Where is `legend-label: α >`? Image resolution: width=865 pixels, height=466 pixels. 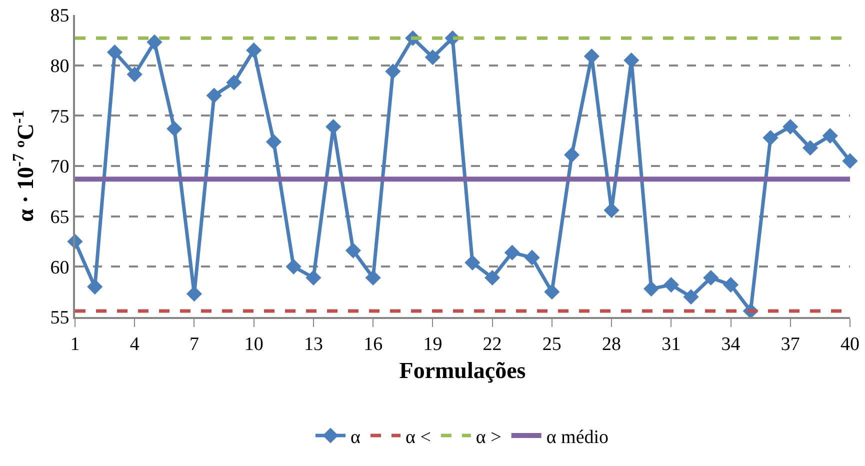
legend-label: α > is located at coordinates (489, 437).